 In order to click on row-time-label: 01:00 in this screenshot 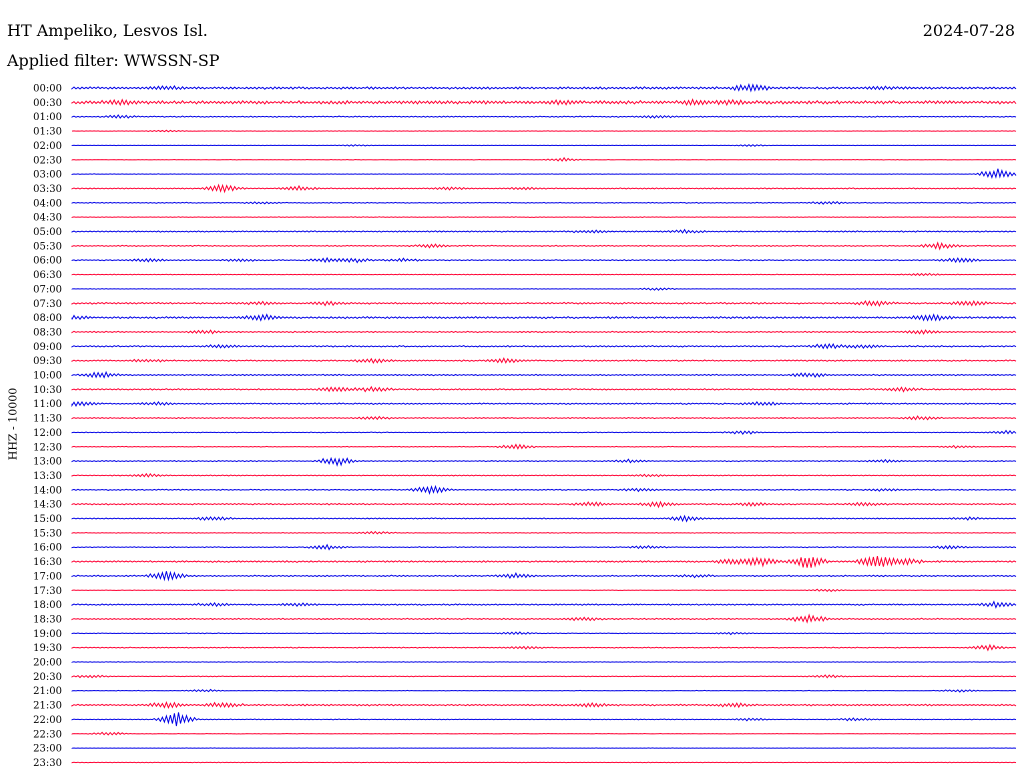, I will do `click(47, 117)`.